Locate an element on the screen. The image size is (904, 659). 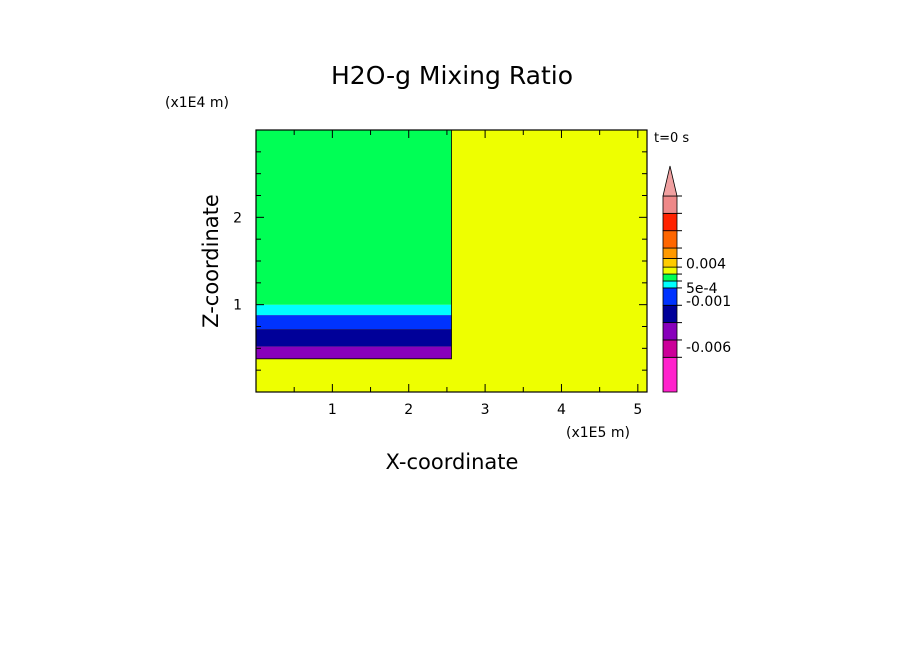
region-band-purple is located at coordinates (354, 352).